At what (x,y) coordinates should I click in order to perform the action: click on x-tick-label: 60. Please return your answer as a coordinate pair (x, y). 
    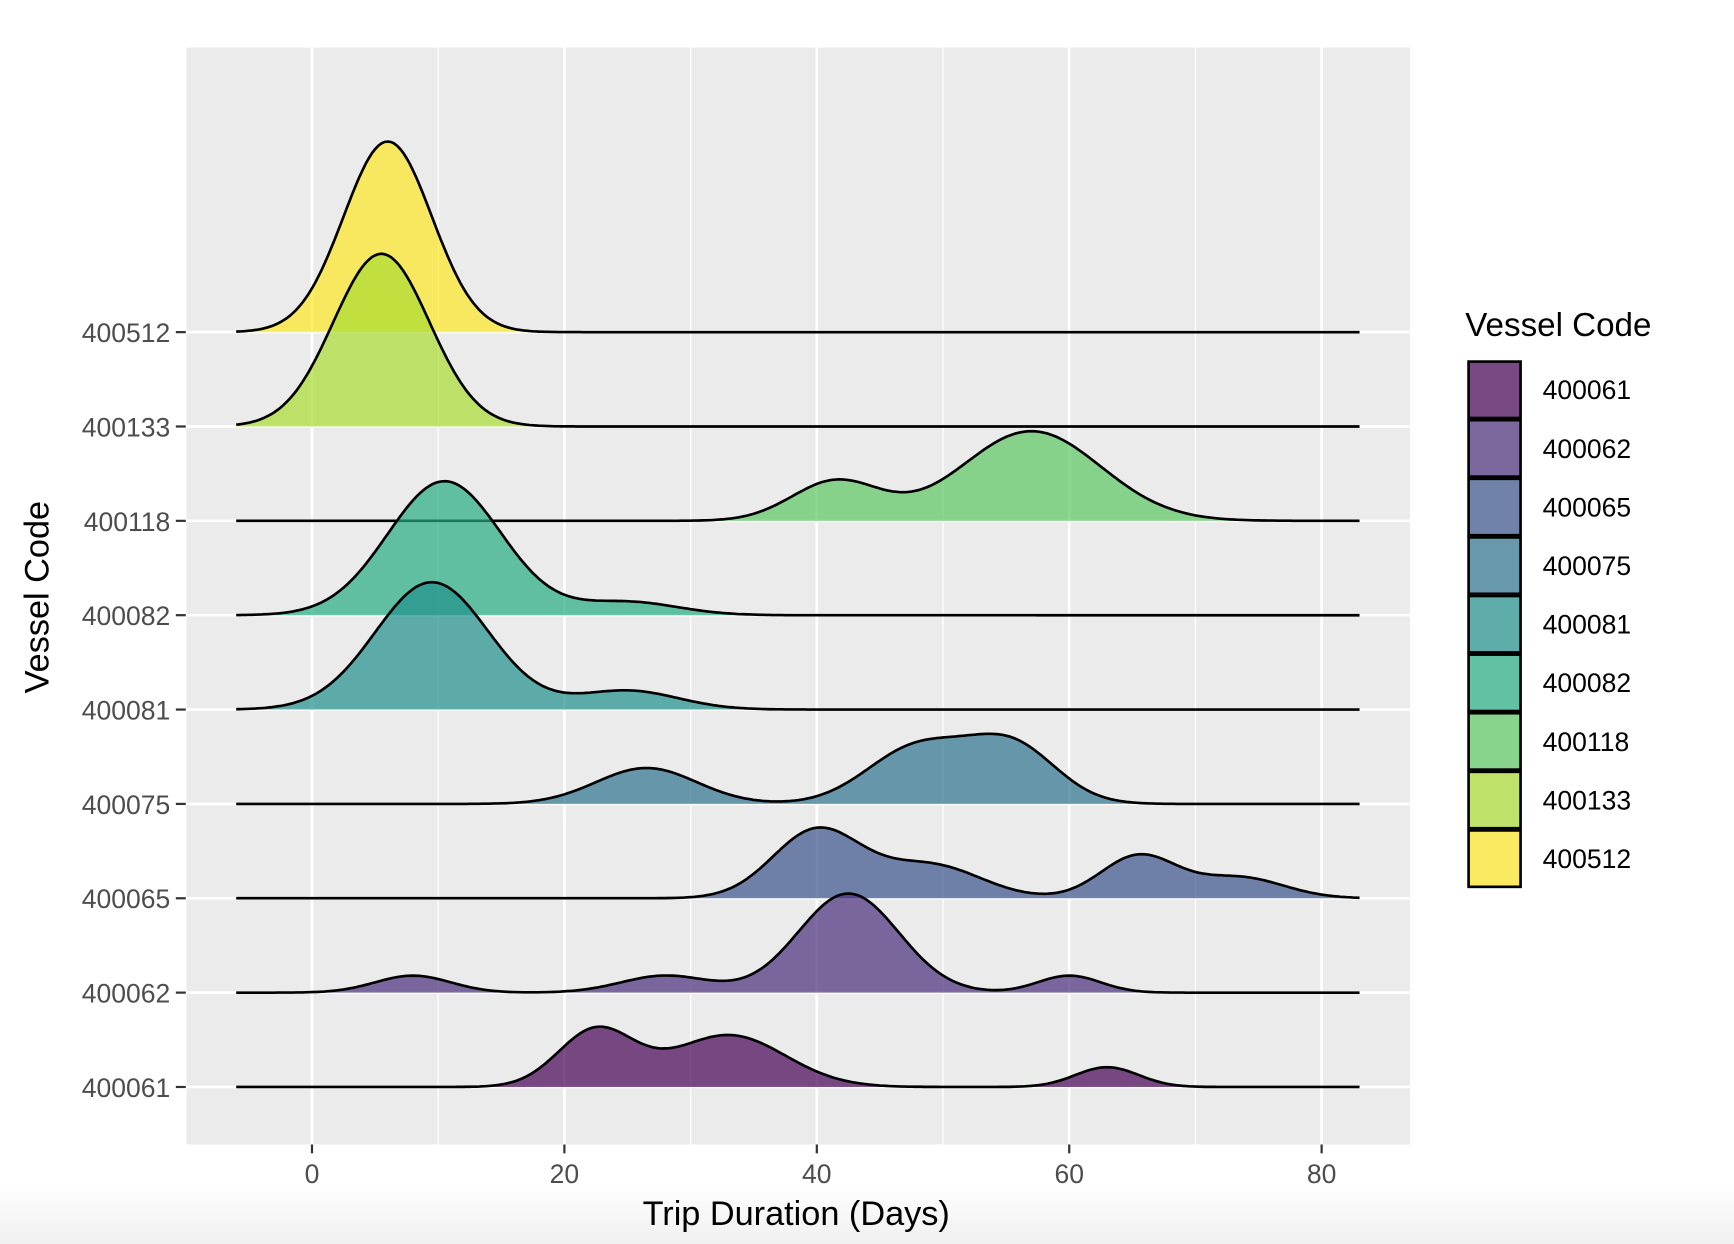
    Looking at the image, I should click on (1069, 1174).